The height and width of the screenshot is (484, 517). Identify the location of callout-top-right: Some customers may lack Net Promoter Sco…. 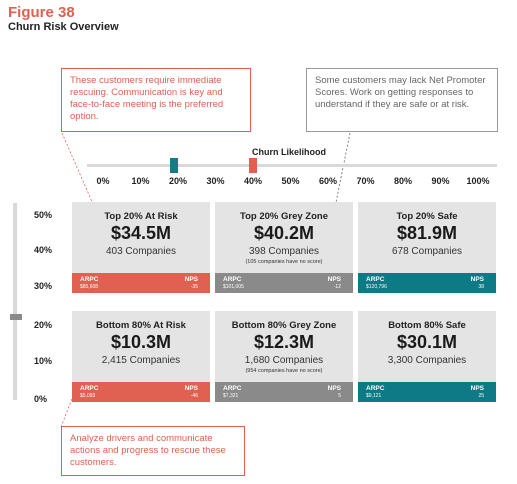
(402, 100).